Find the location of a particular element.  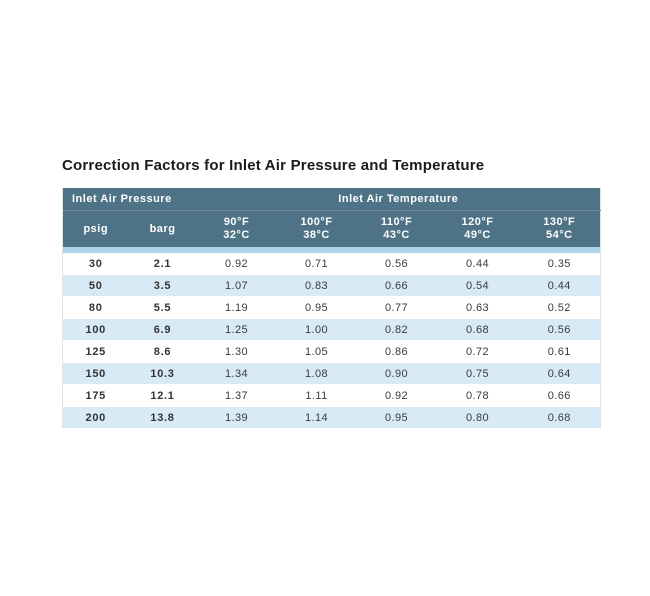

cell-correction-factor: 0.75 is located at coordinates (477, 373).